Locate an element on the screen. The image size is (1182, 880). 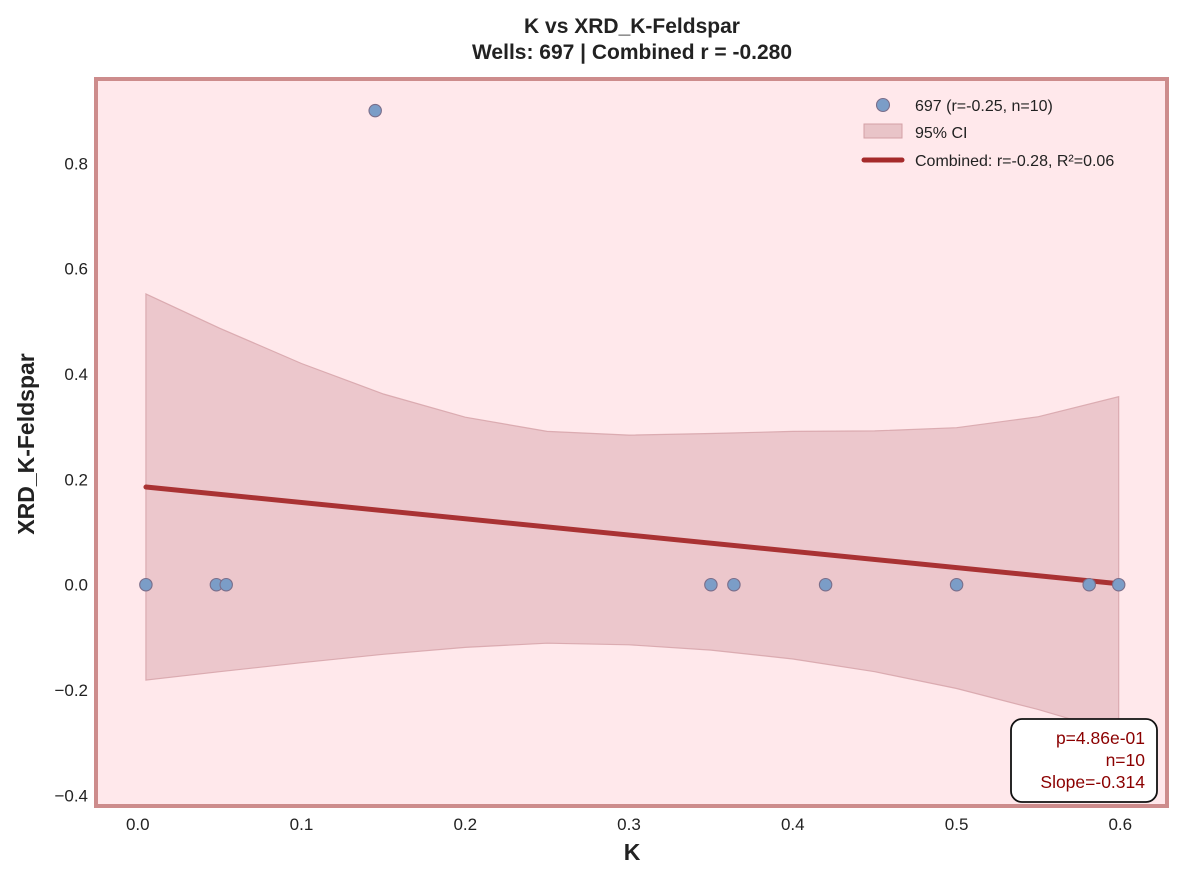
stats-p-value: p=4.86e-01 is located at coordinates (1100, 738).